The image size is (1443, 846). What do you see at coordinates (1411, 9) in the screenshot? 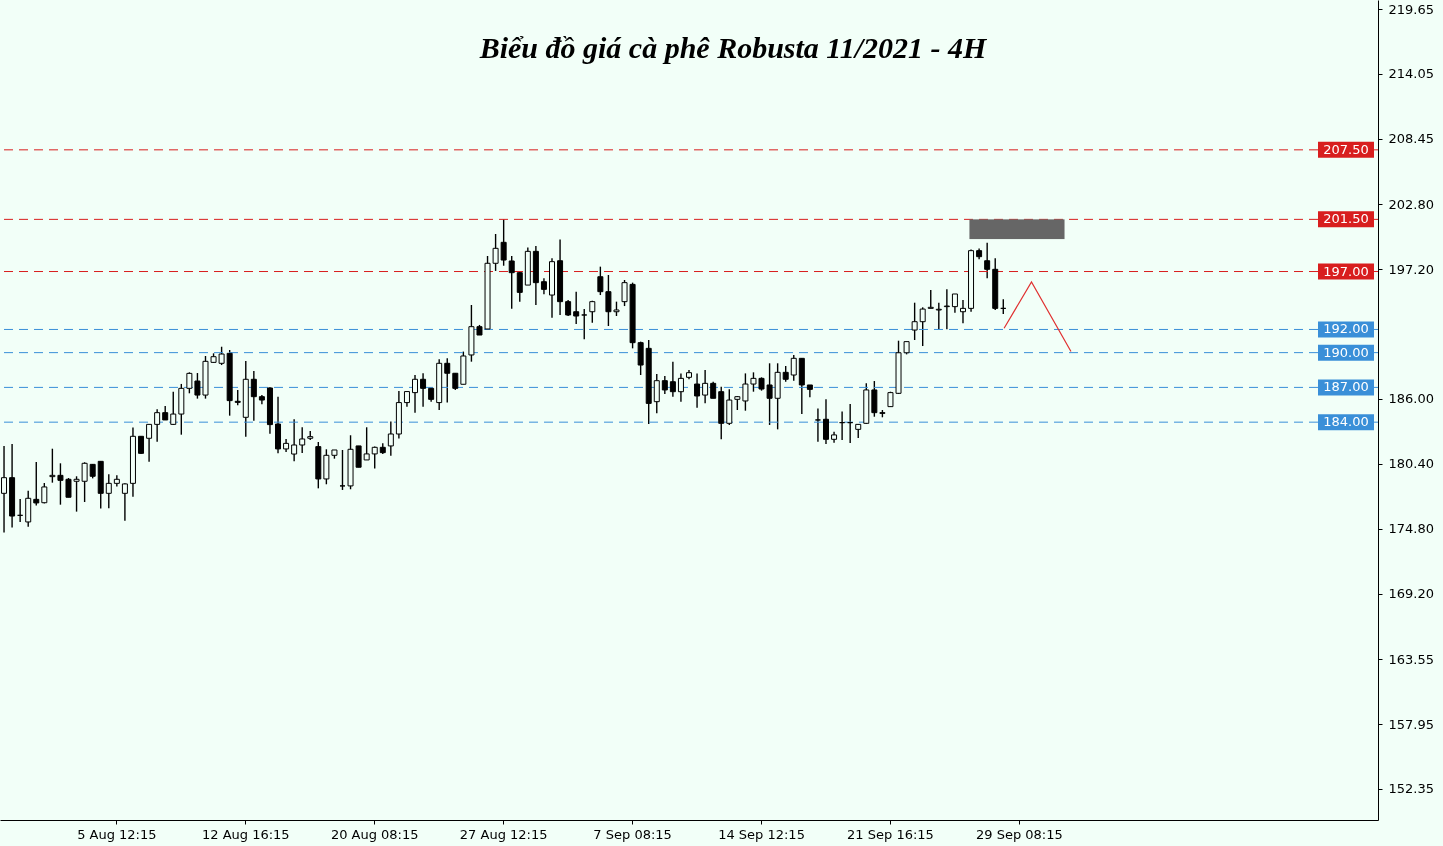
I see `y-tick-label: 219.65` at bounding box center [1411, 9].